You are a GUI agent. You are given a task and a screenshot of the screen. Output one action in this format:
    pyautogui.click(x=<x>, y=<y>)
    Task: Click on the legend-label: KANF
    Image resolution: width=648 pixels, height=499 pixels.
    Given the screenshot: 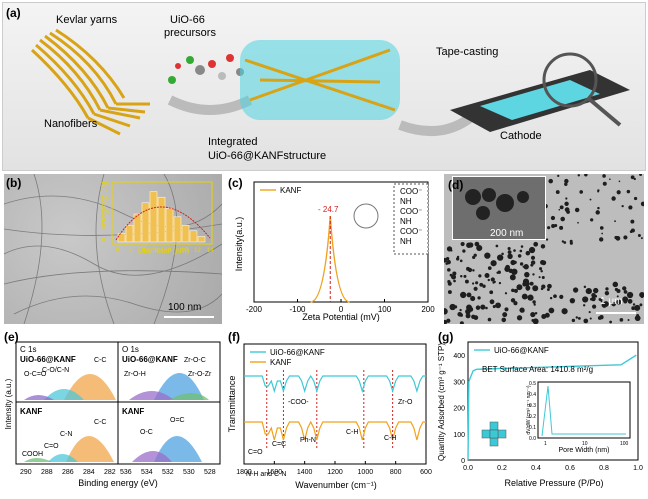 What is the action you would take?
    pyautogui.click(x=290, y=190)
    